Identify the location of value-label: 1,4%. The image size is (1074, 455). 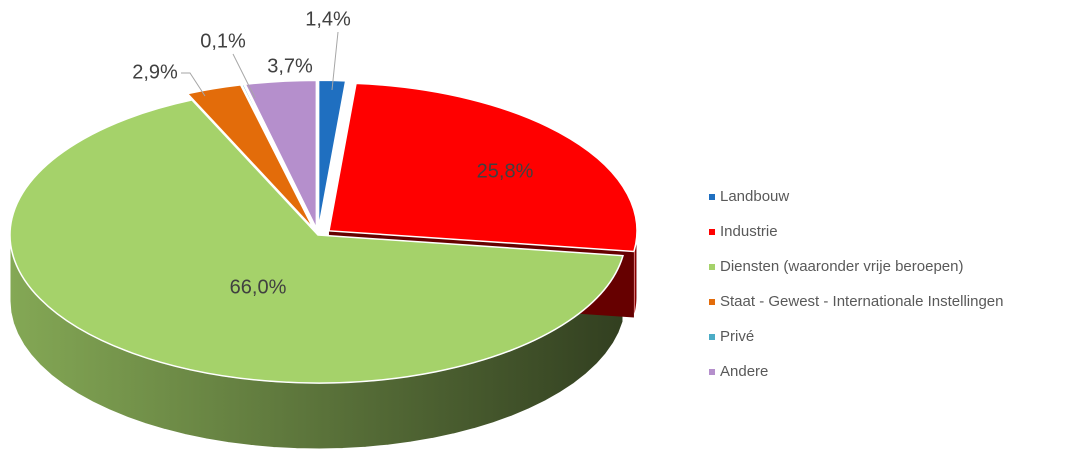
(328, 19).